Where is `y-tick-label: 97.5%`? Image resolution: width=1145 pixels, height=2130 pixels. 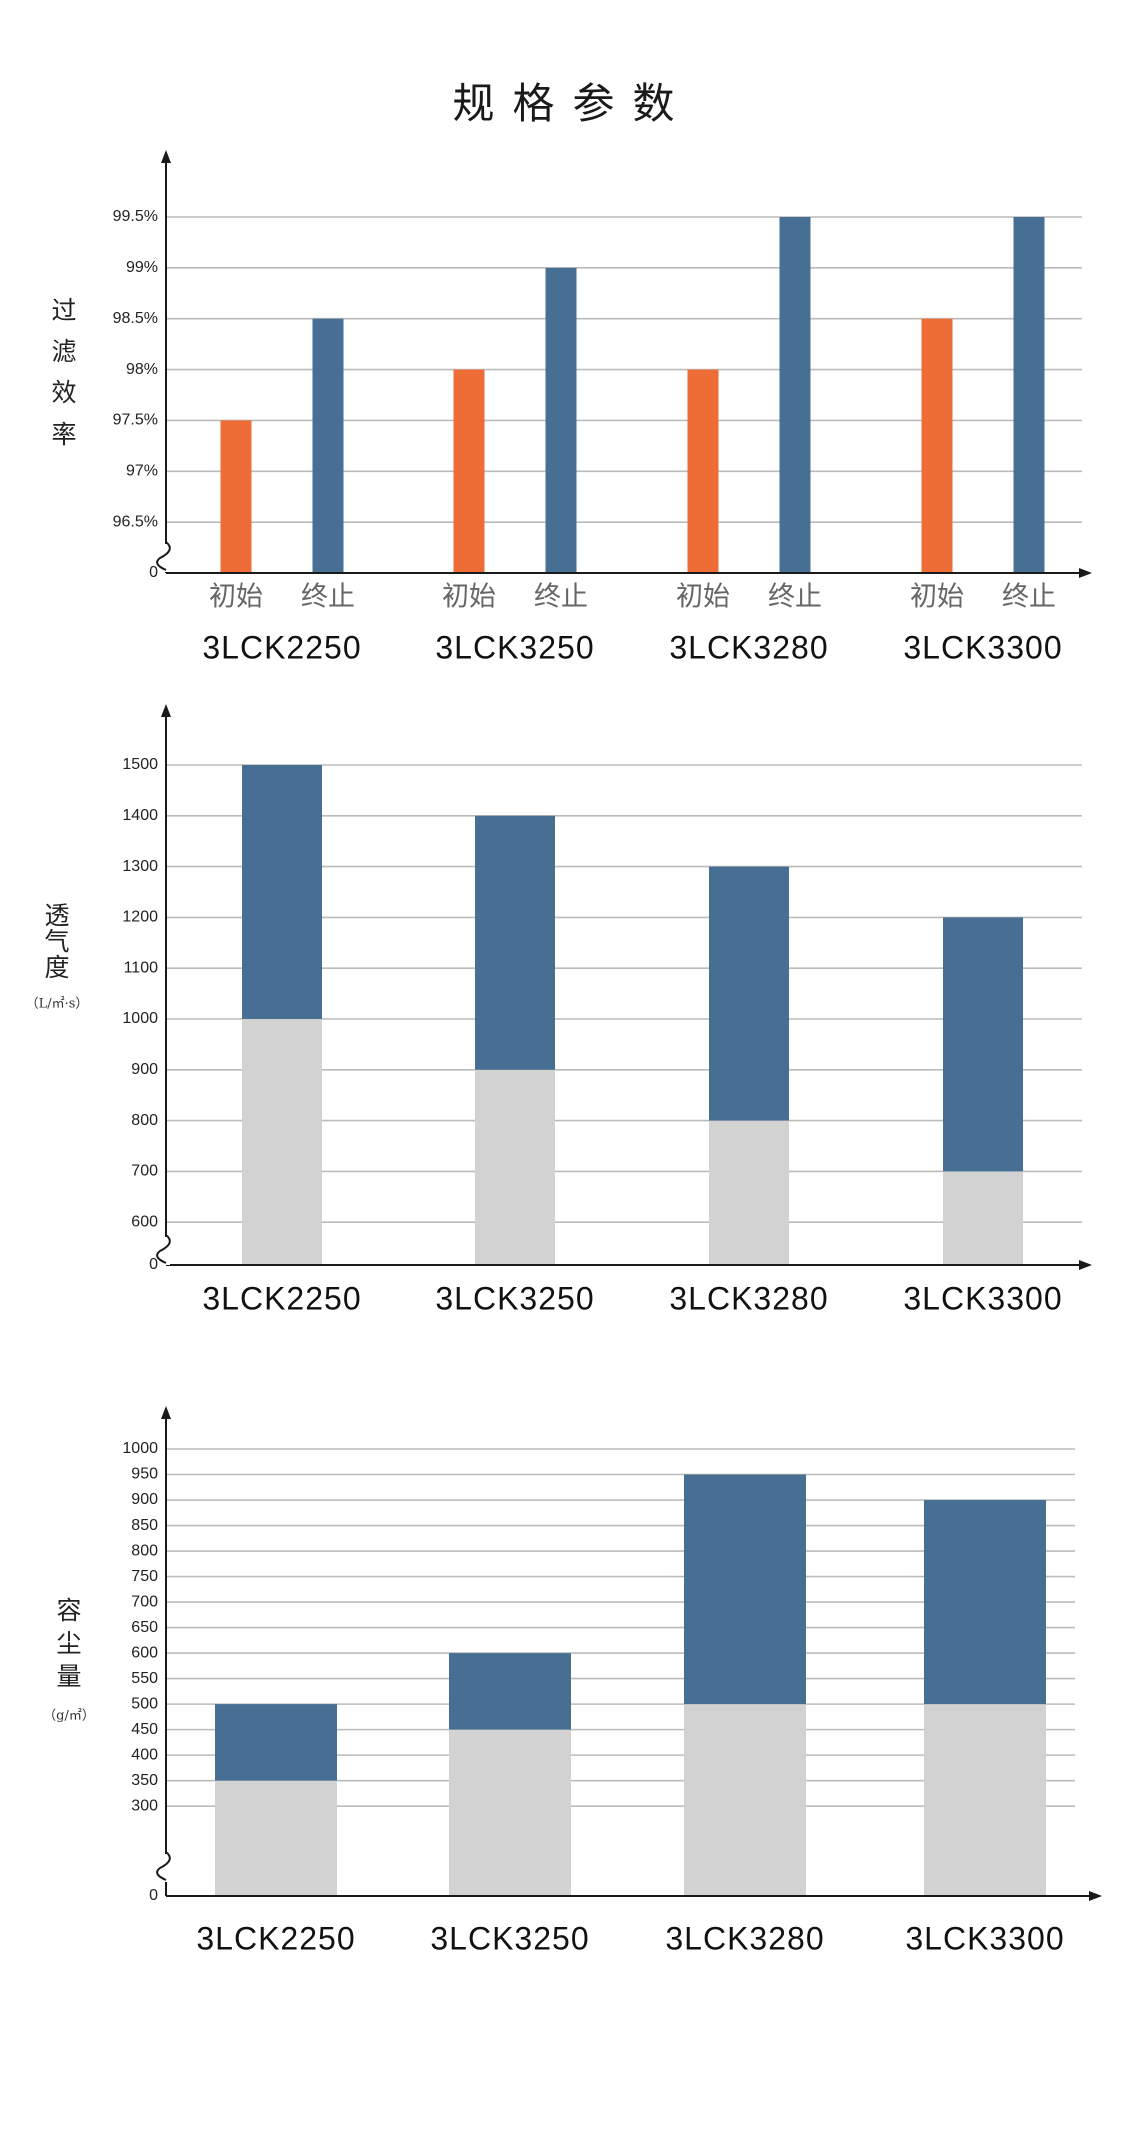 y-tick-label: 97.5% is located at coordinates (135, 420).